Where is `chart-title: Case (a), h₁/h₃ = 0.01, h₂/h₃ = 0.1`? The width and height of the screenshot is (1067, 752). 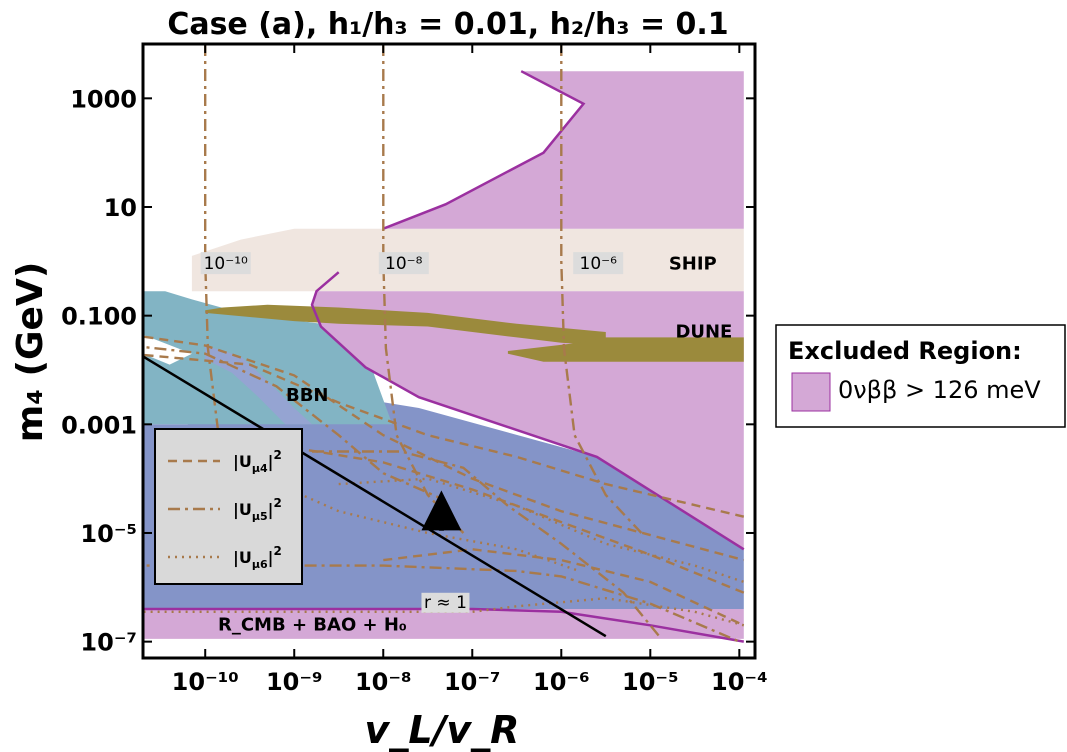
chart-title: Case (a), h₁/h₃ = 0.01, h₂/h₃ = 0.1 is located at coordinates (447, 24).